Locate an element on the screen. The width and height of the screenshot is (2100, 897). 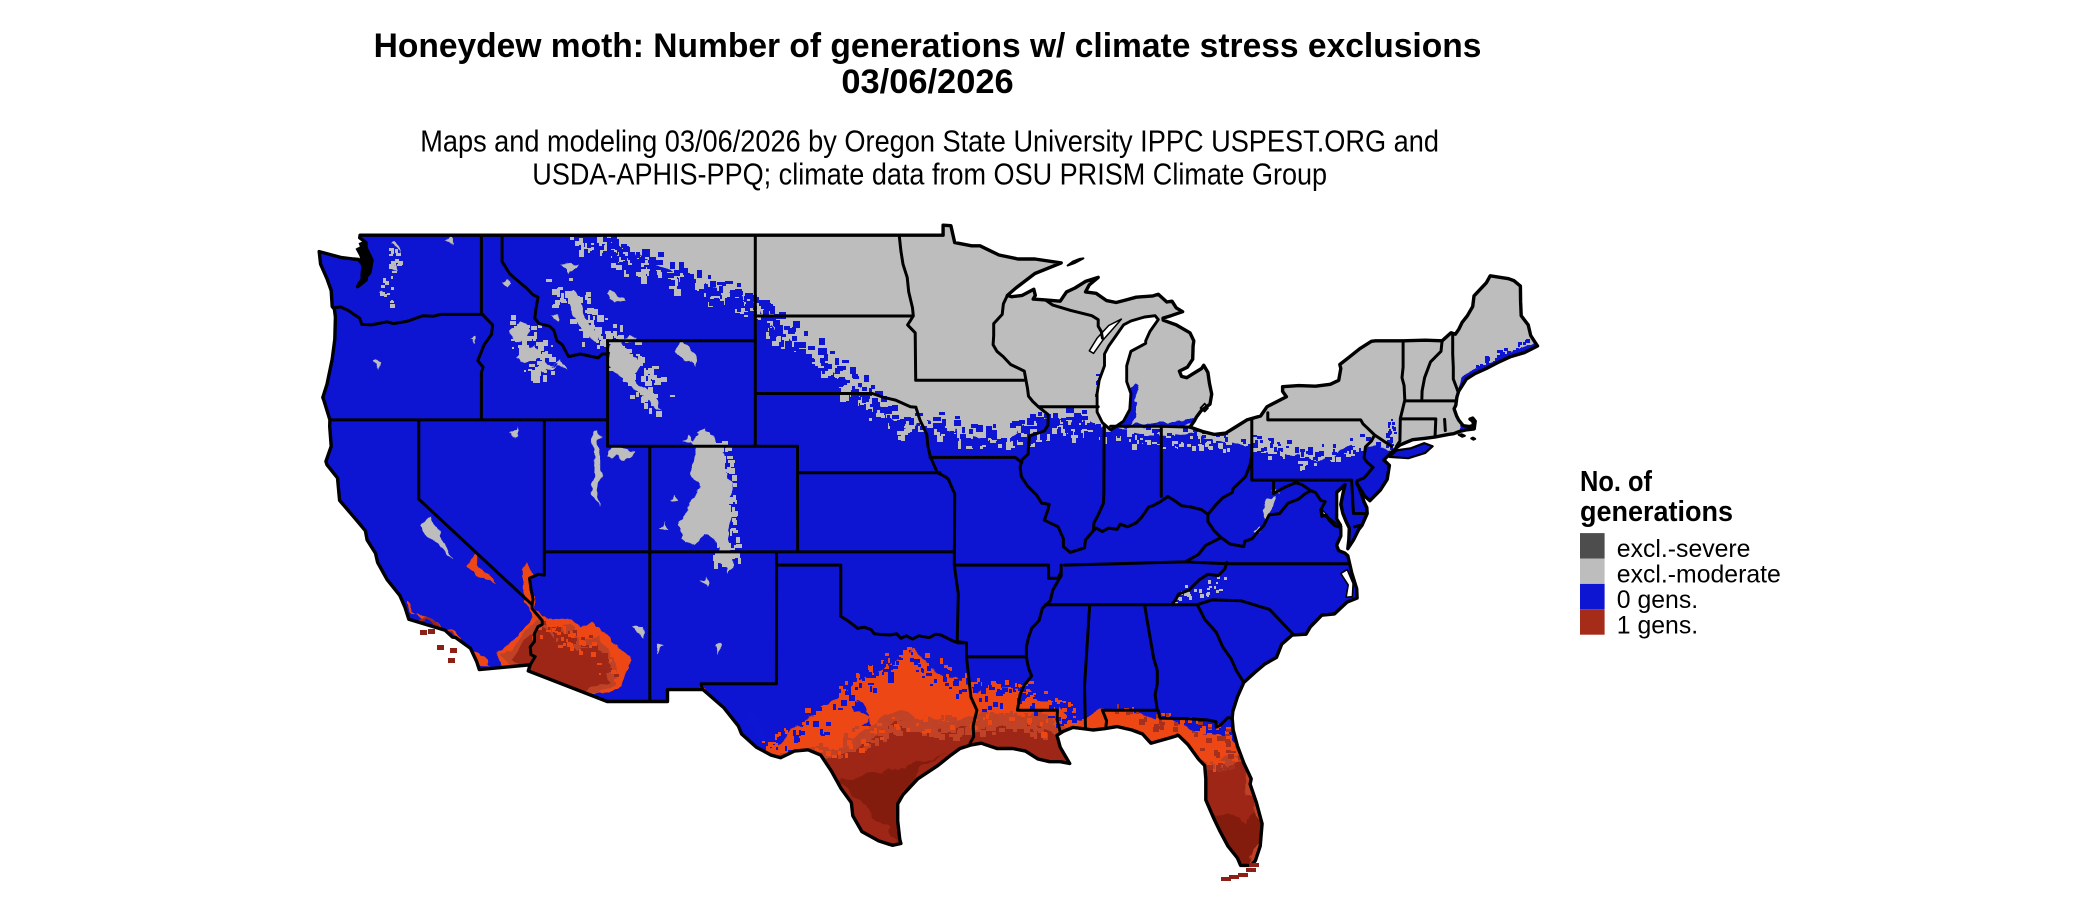
svg-text: excl.-severe is located at coordinates (1684, 549).